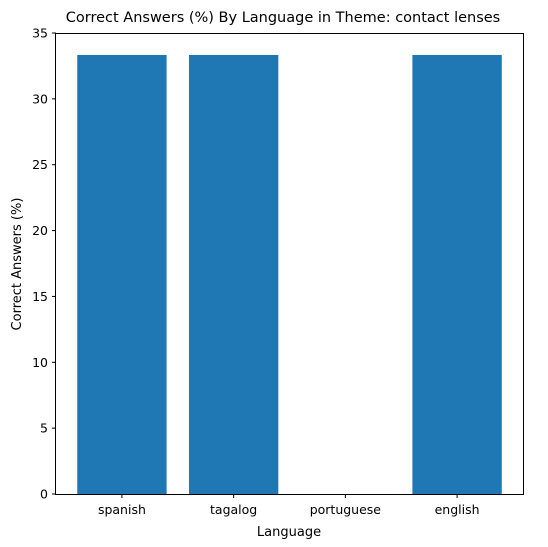 This screenshot has height=547, width=548. What do you see at coordinates (44, 494) in the screenshot?
I see `y-tick-label: 0` at bounding box center [44, 494].